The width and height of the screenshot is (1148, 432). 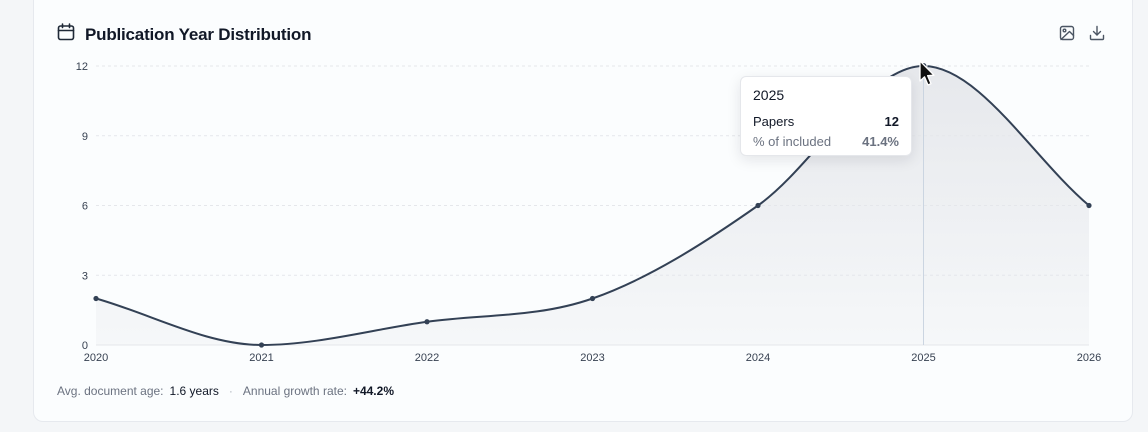 I want to click on mouse-cursor-icon, so click(x=927, y=76).